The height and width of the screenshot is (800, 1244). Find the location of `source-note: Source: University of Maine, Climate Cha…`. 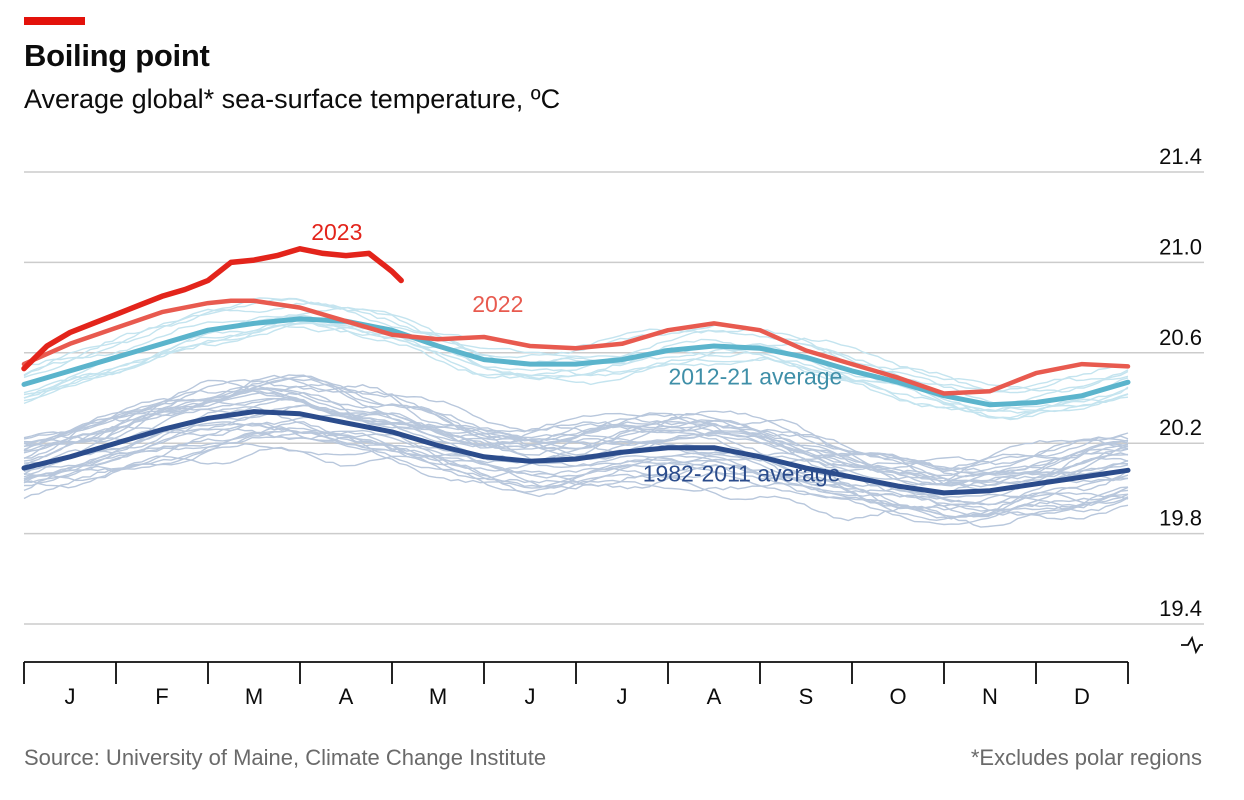

source-note: Source: University of Maine, Climate Cha… is located at coordinates (285, 757).